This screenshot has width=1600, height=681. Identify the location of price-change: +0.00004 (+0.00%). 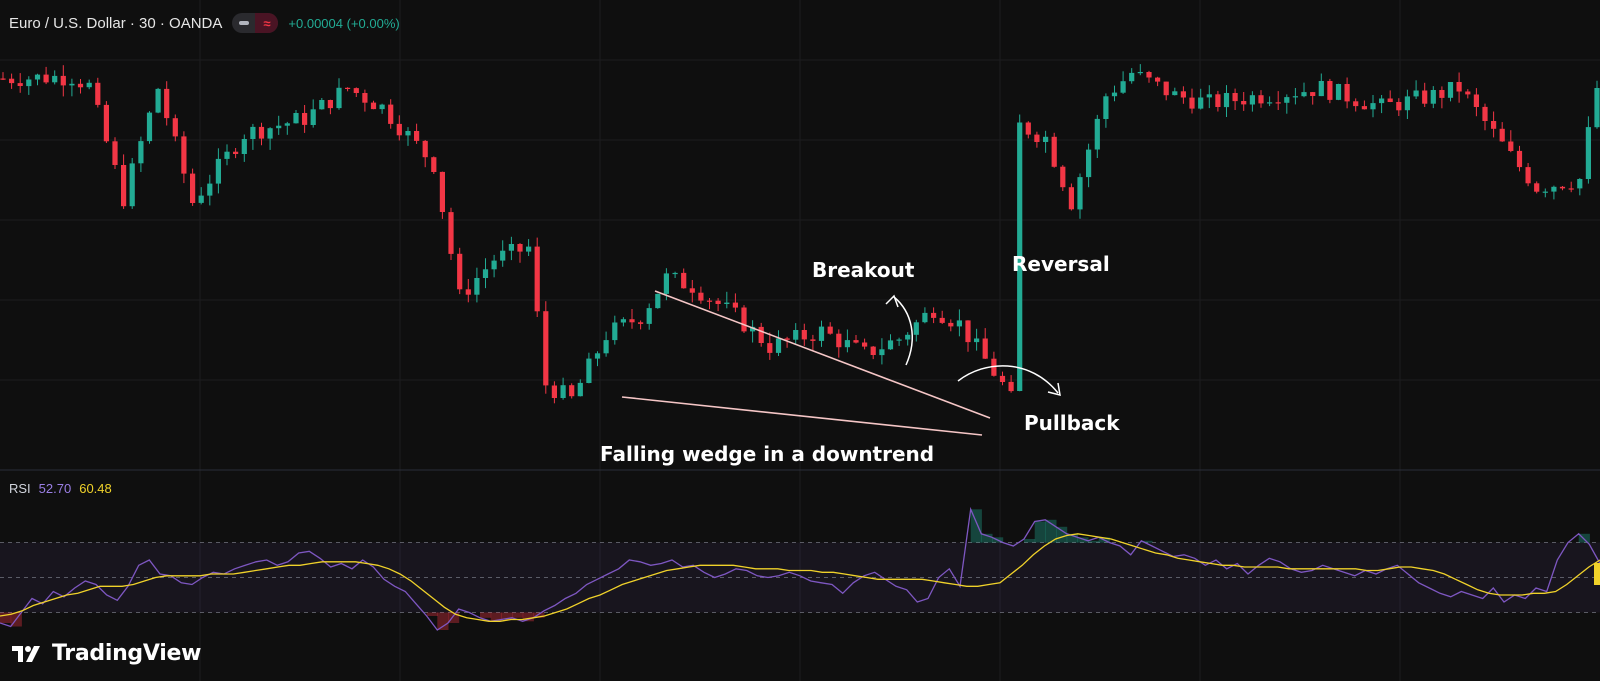
(344, 23).